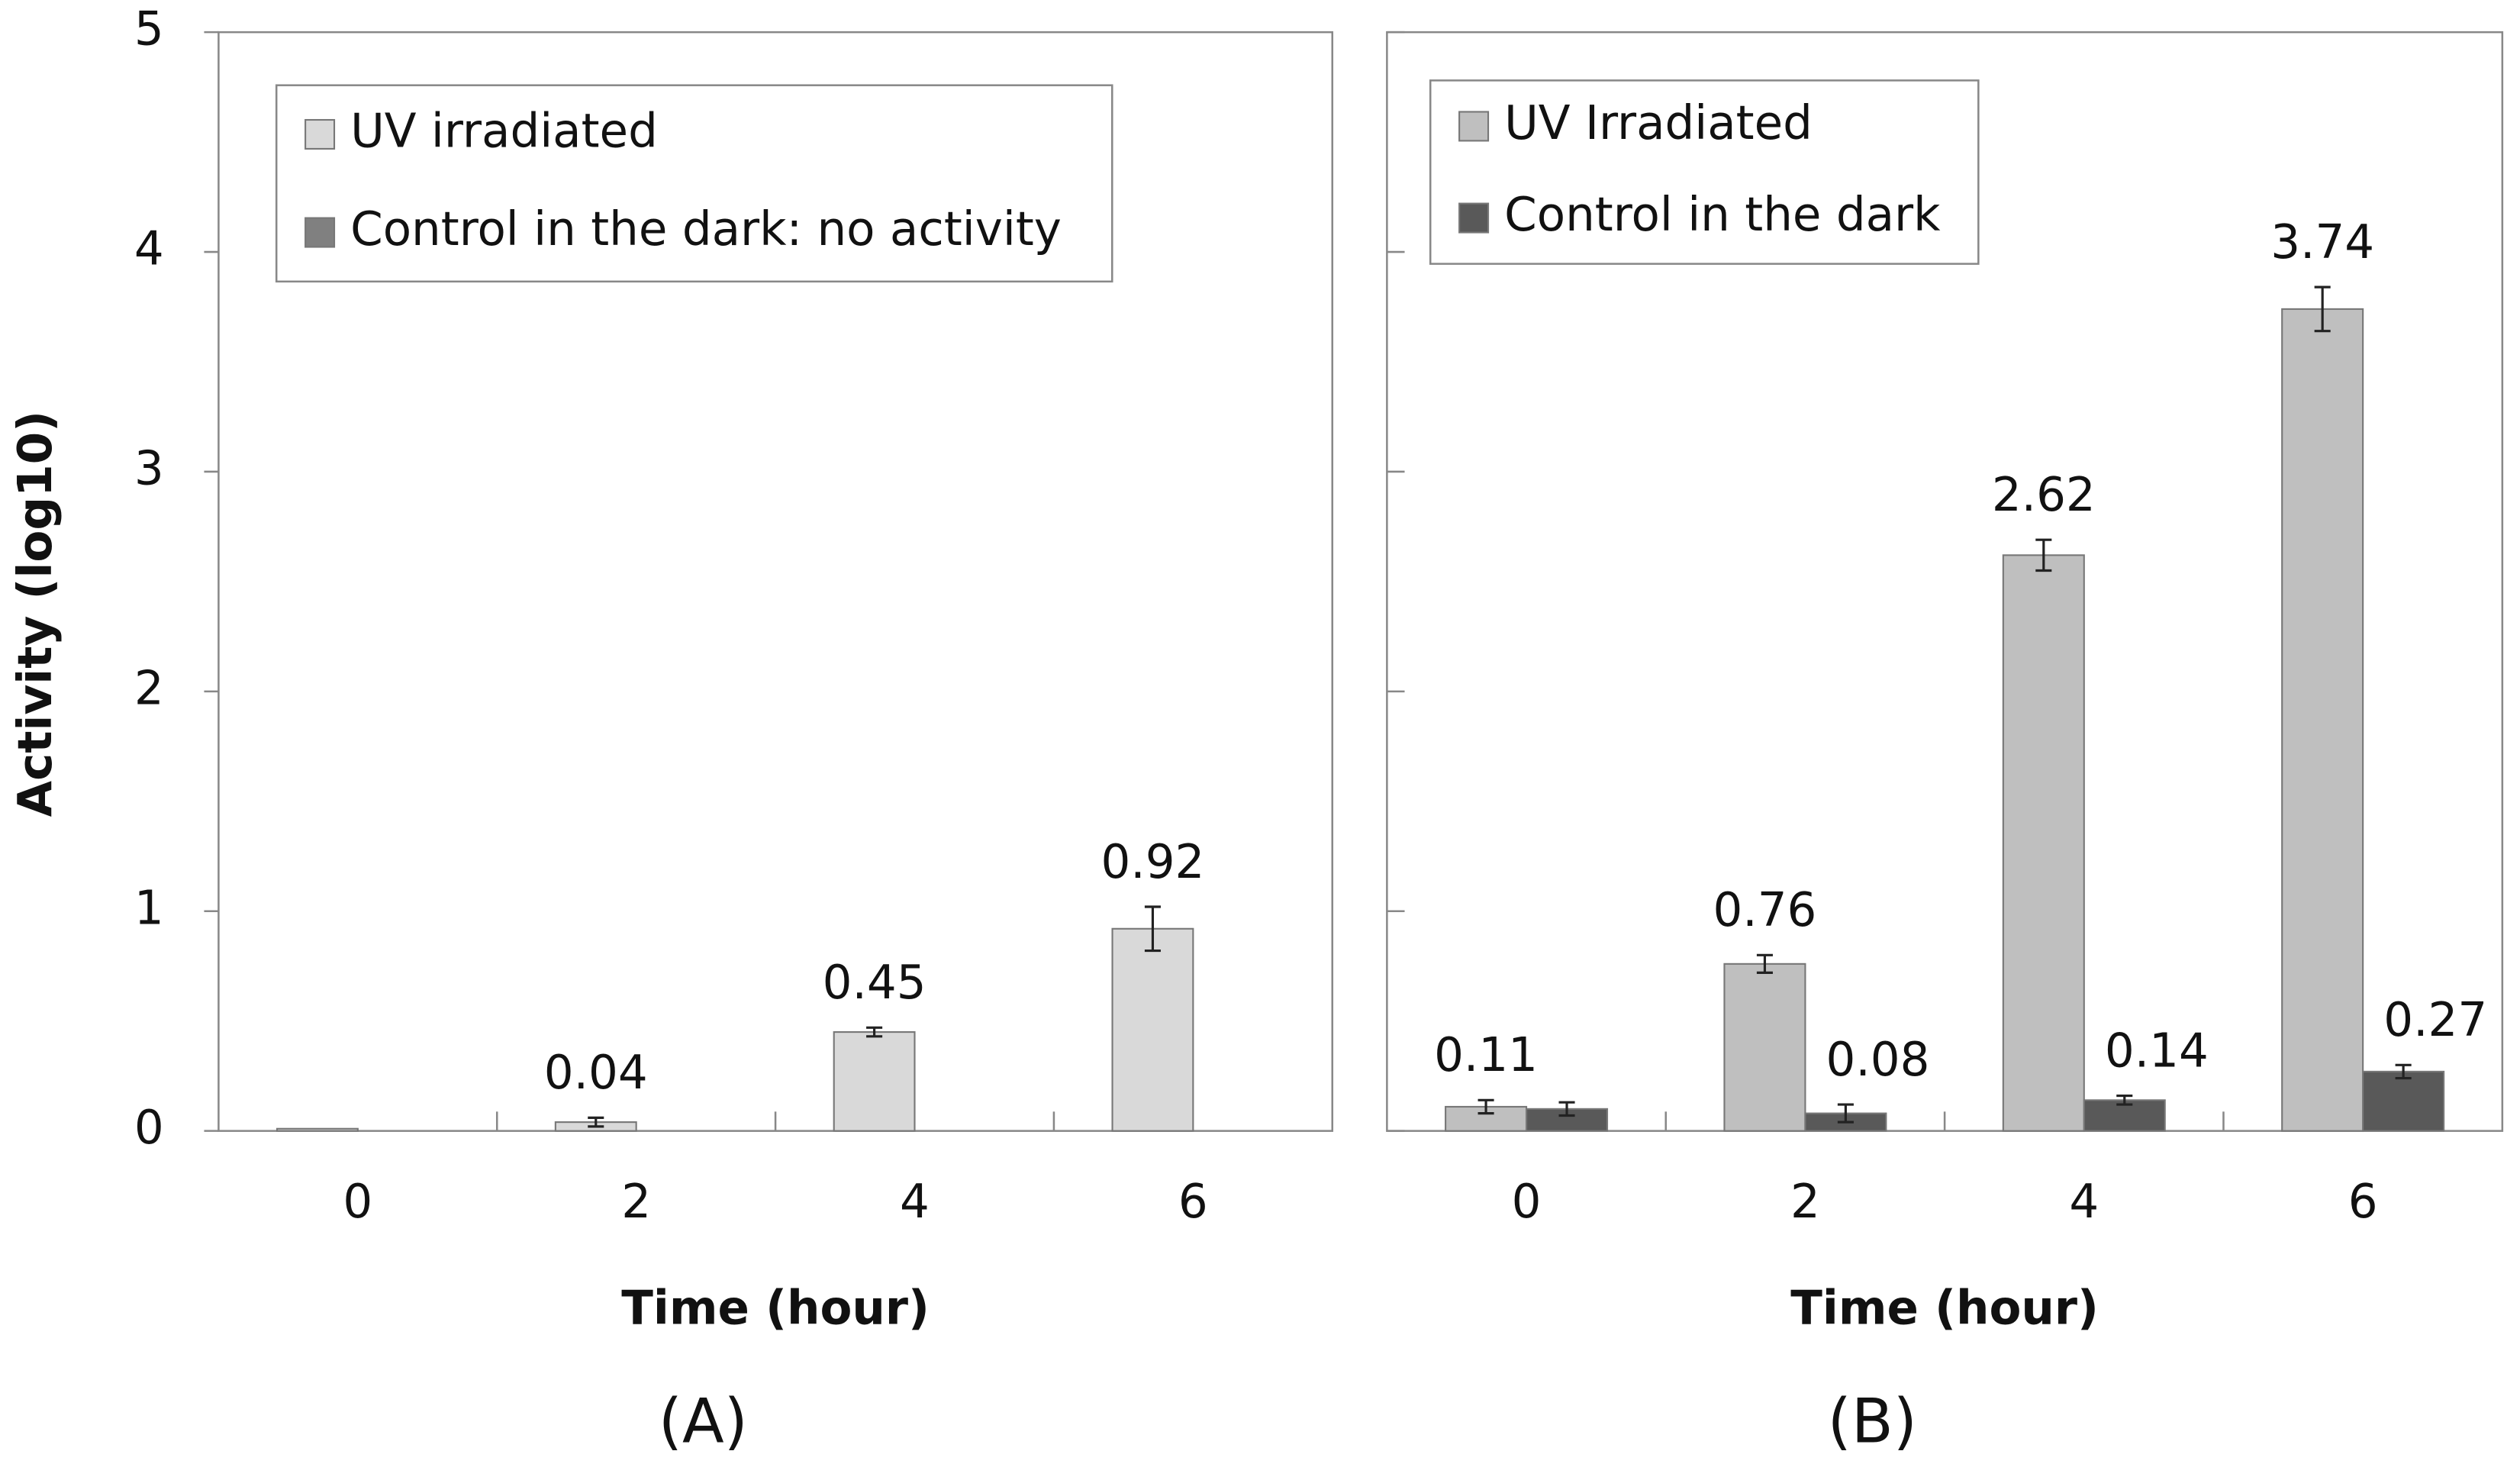 Image resolution: width=2520 pixels, height=1480 pixels. What do you see at coordinates (2044, 495) in the screenshot?
I see `value-label: 2.62` at bounding box center [2044, 495].